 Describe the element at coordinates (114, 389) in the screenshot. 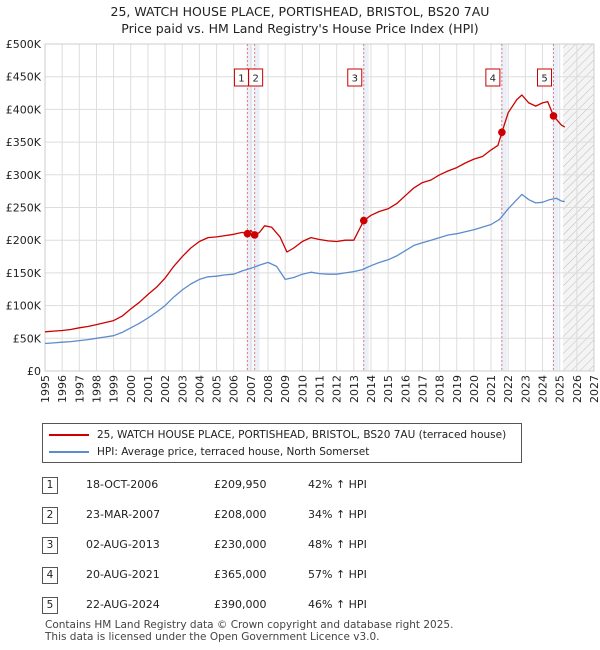

I see `x-tick-label-1999: 1999` at that location.